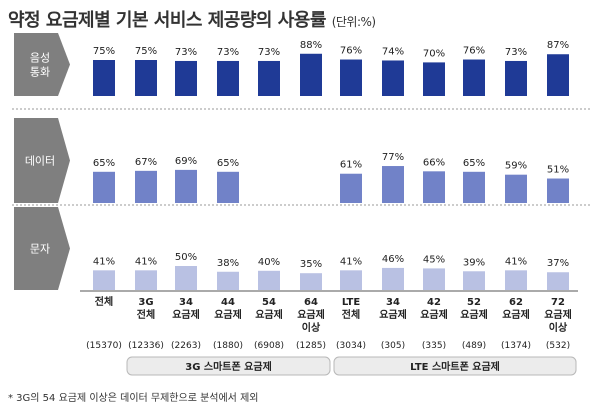  I want to click on data-label: 46%, so click(393, 259).